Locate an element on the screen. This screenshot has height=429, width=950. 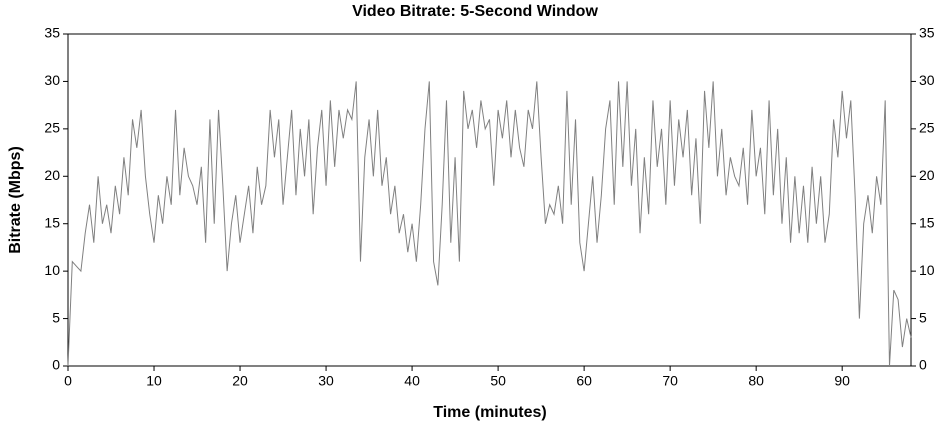
y-tick-label: 30 is located at coordinates (52, 80).